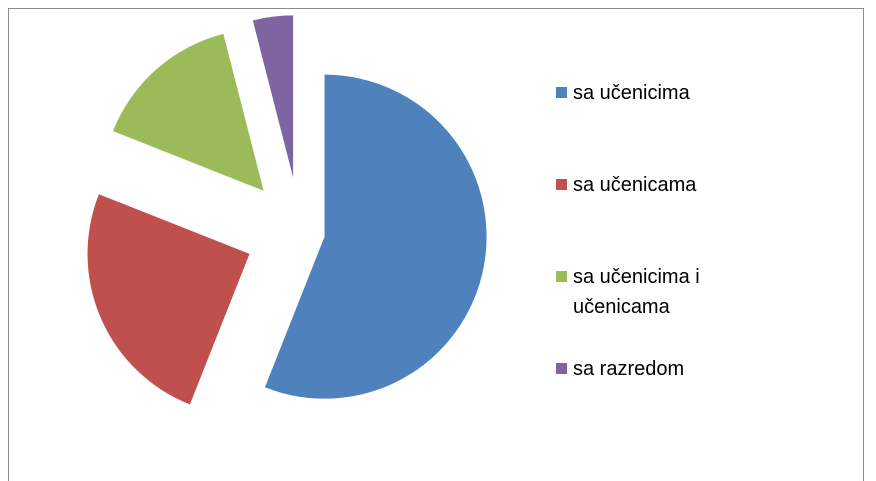 The width and height of the screenshot is (876, 481). Describe the element at coordinates (636, 292) in the screenshot. I see `legend-label: sa učenicima i učenicama` at that location.